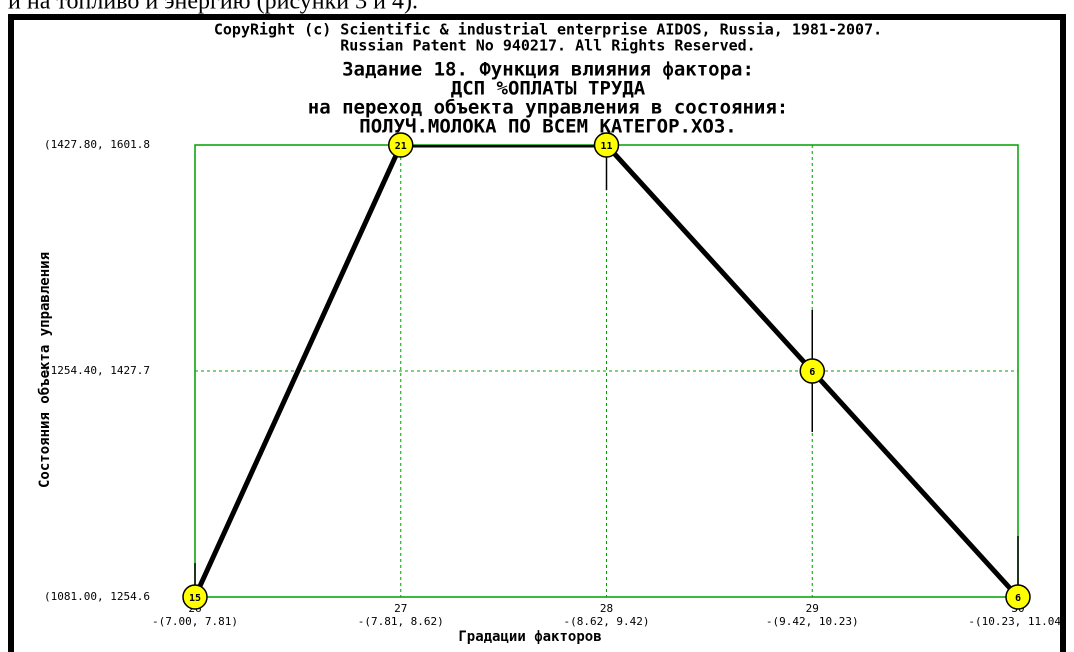 This screenshot has height=652, width=1074. I want to click on point-label: 15, so click(195, 598).